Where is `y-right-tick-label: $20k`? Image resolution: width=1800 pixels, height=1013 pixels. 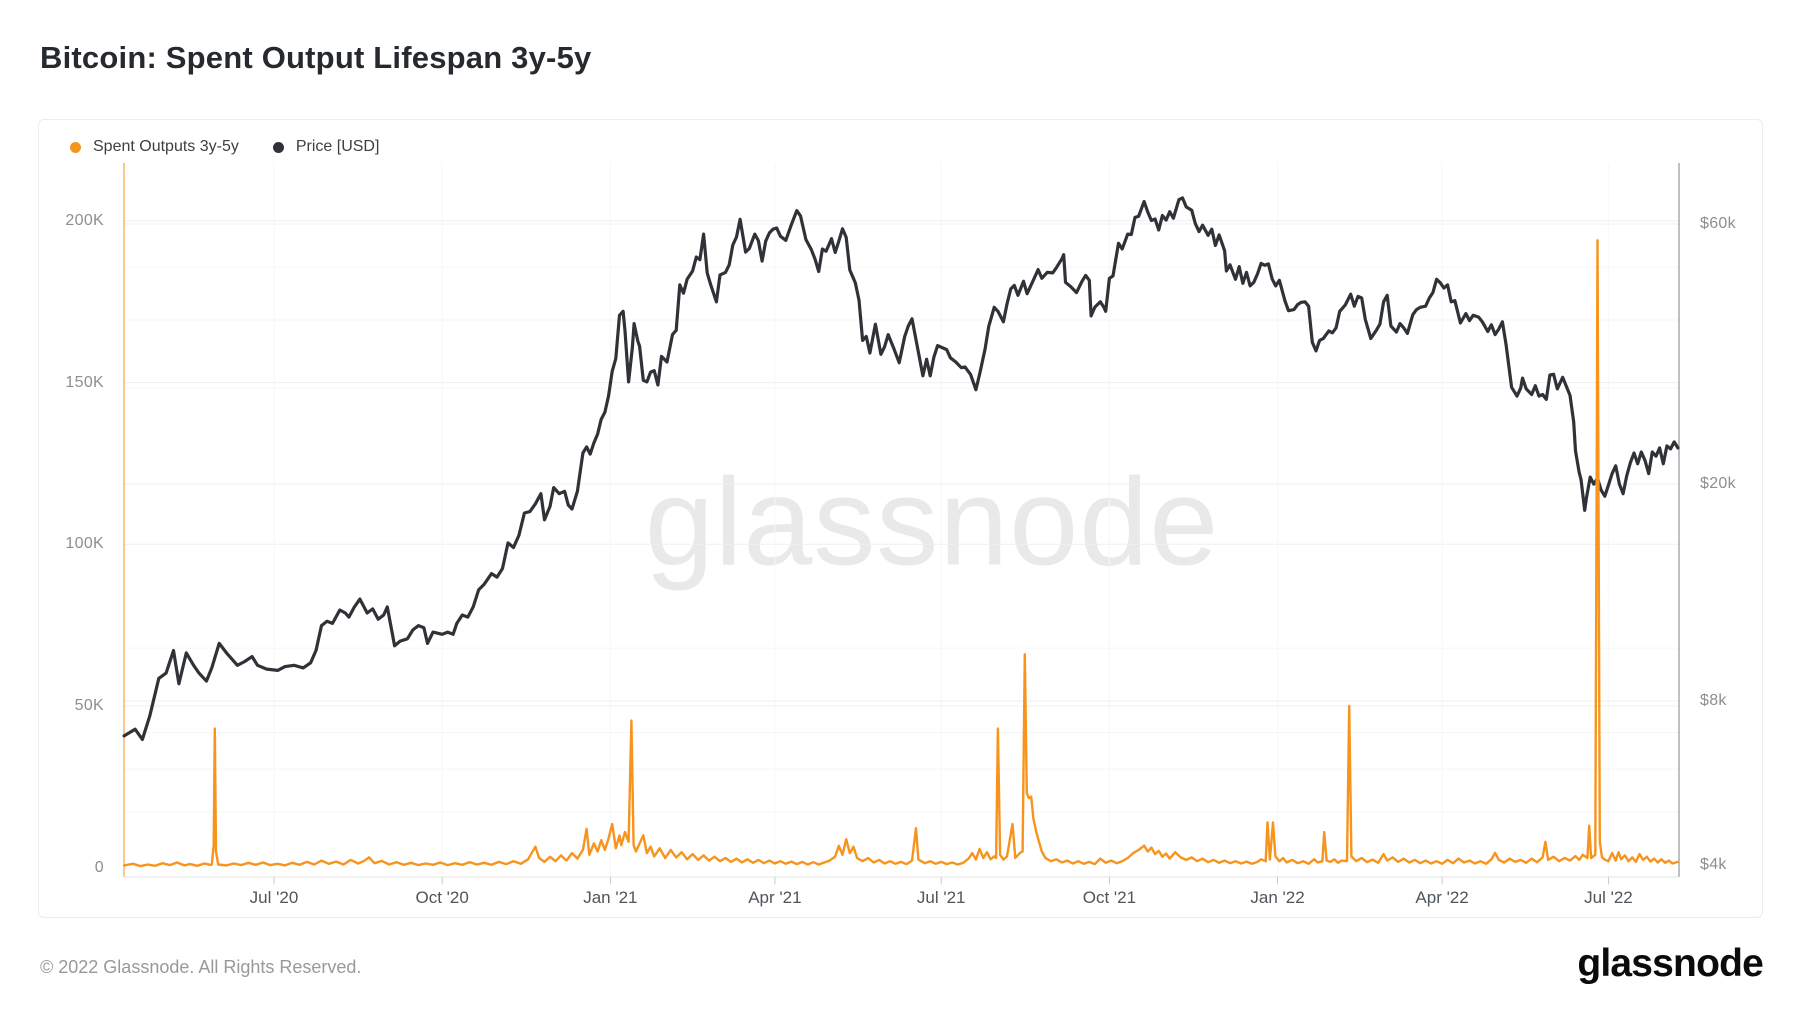
y-right-tick-label: $20k is located at coordinates (1718, 484).